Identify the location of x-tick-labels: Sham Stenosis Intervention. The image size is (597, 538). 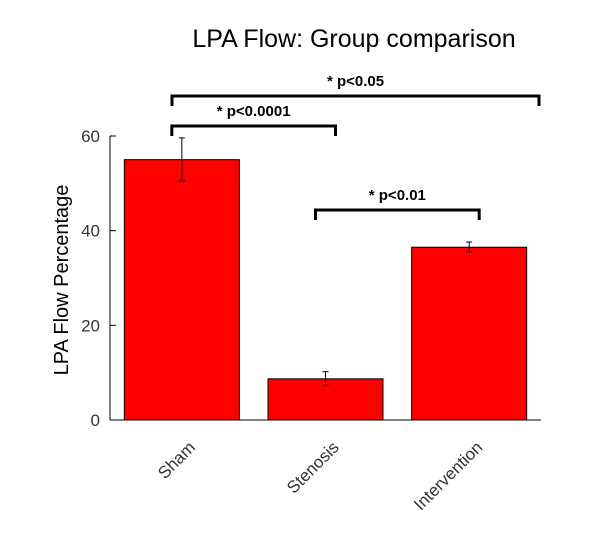
(320, 476).